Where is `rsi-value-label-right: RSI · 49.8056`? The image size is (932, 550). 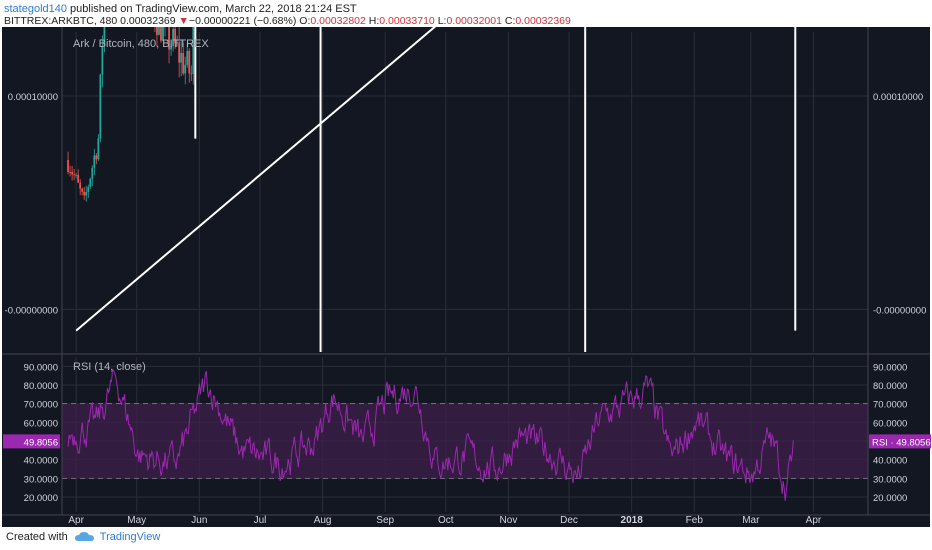
rsi-value-label-right: RSI · 49.8056 is located at coordinates (901, 442).